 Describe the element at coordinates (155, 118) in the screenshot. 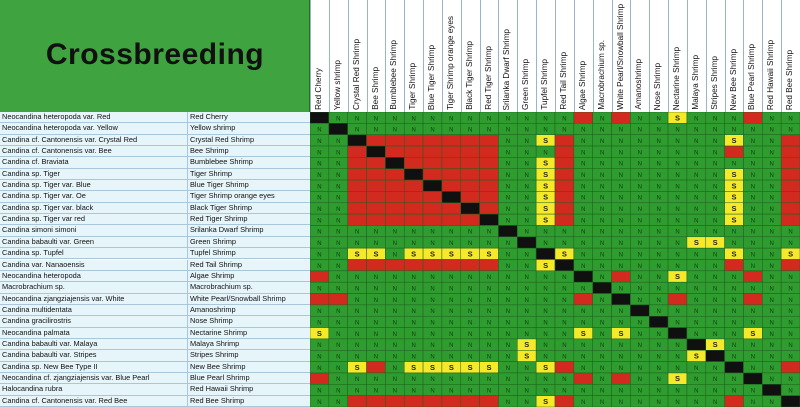

I see `table-row: Neocandina heteropoda var. Red Red Cherry` at that location.